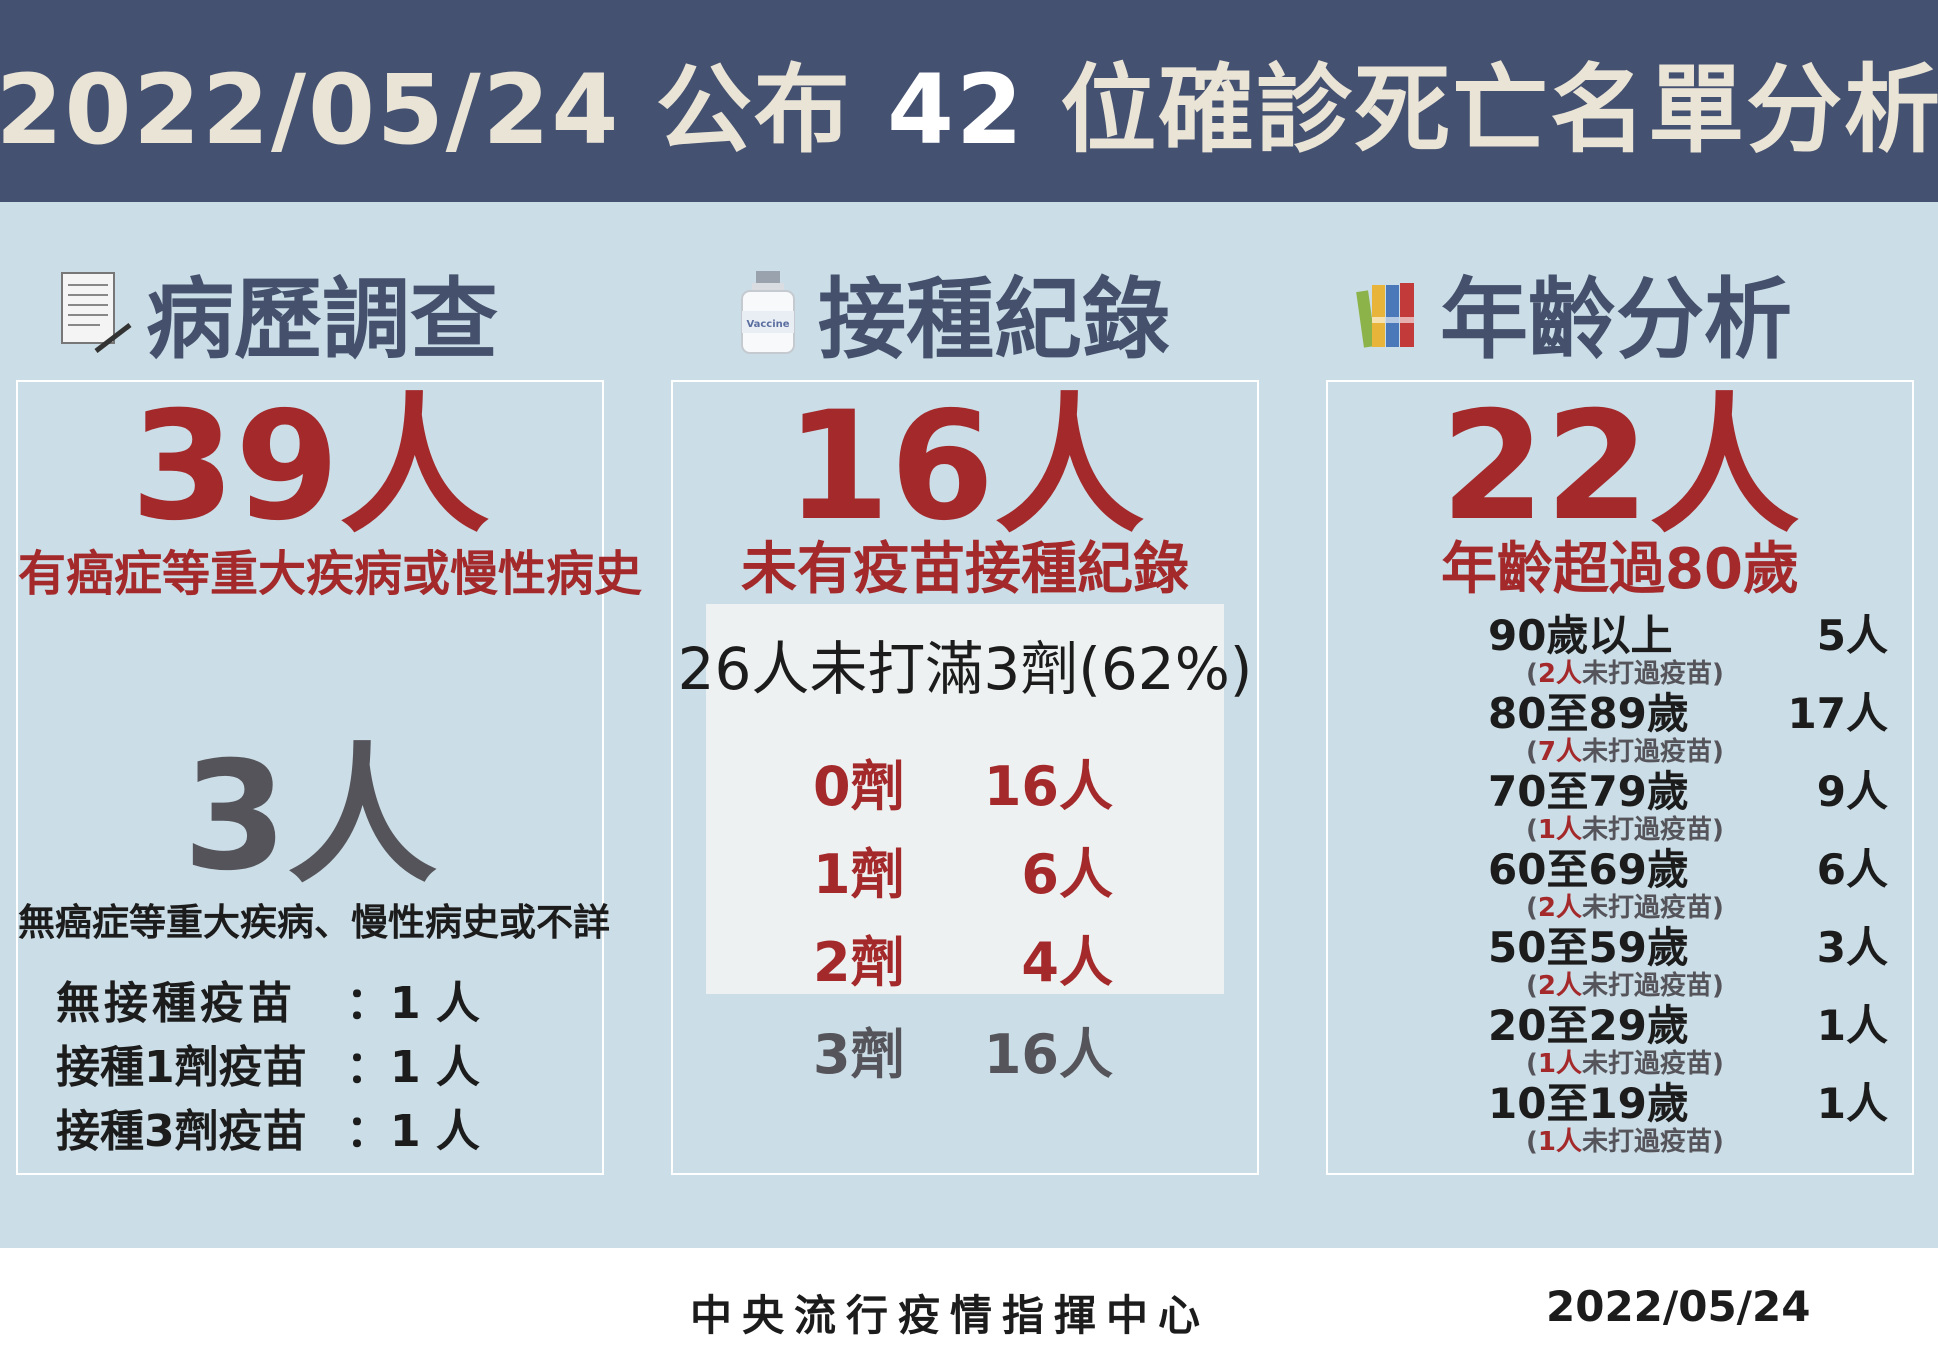 The width and height of the screenshot is (1938, 1360). I want to click on age-count: 3人, so click(1852, 947).